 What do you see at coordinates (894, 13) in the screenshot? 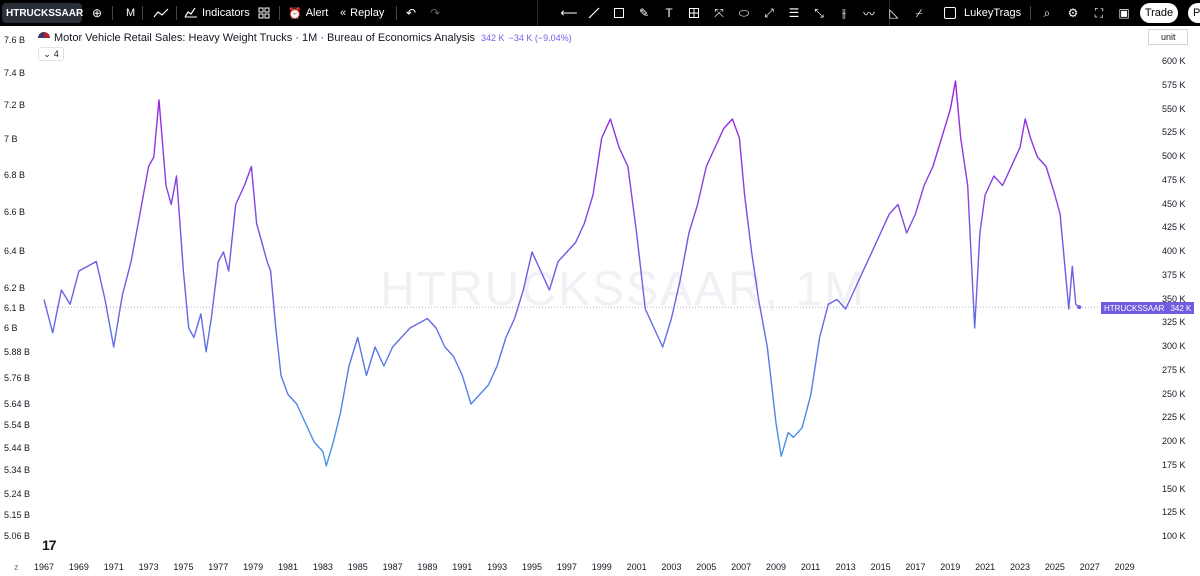
I see `shapes-icon: ◺` at bounding box center [894, 13].